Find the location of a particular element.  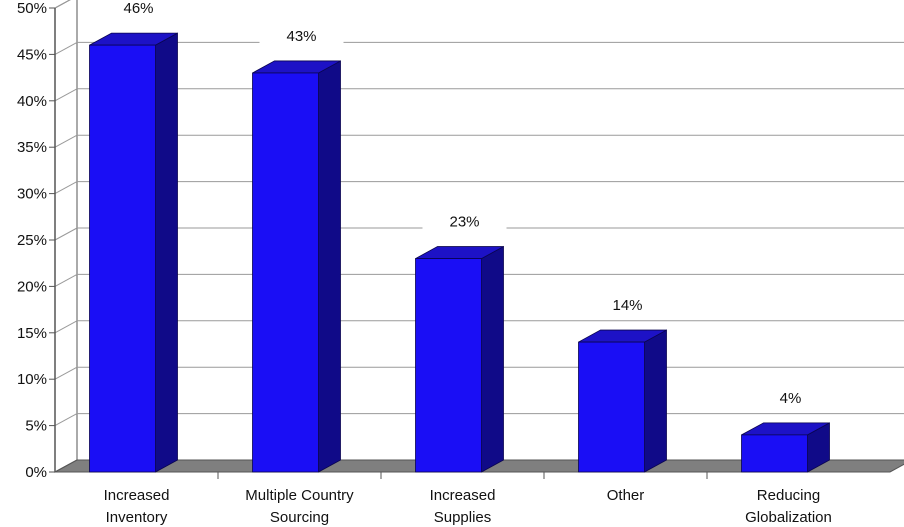

x-category-label-line: Inventory is located at coordinates (137, 517).